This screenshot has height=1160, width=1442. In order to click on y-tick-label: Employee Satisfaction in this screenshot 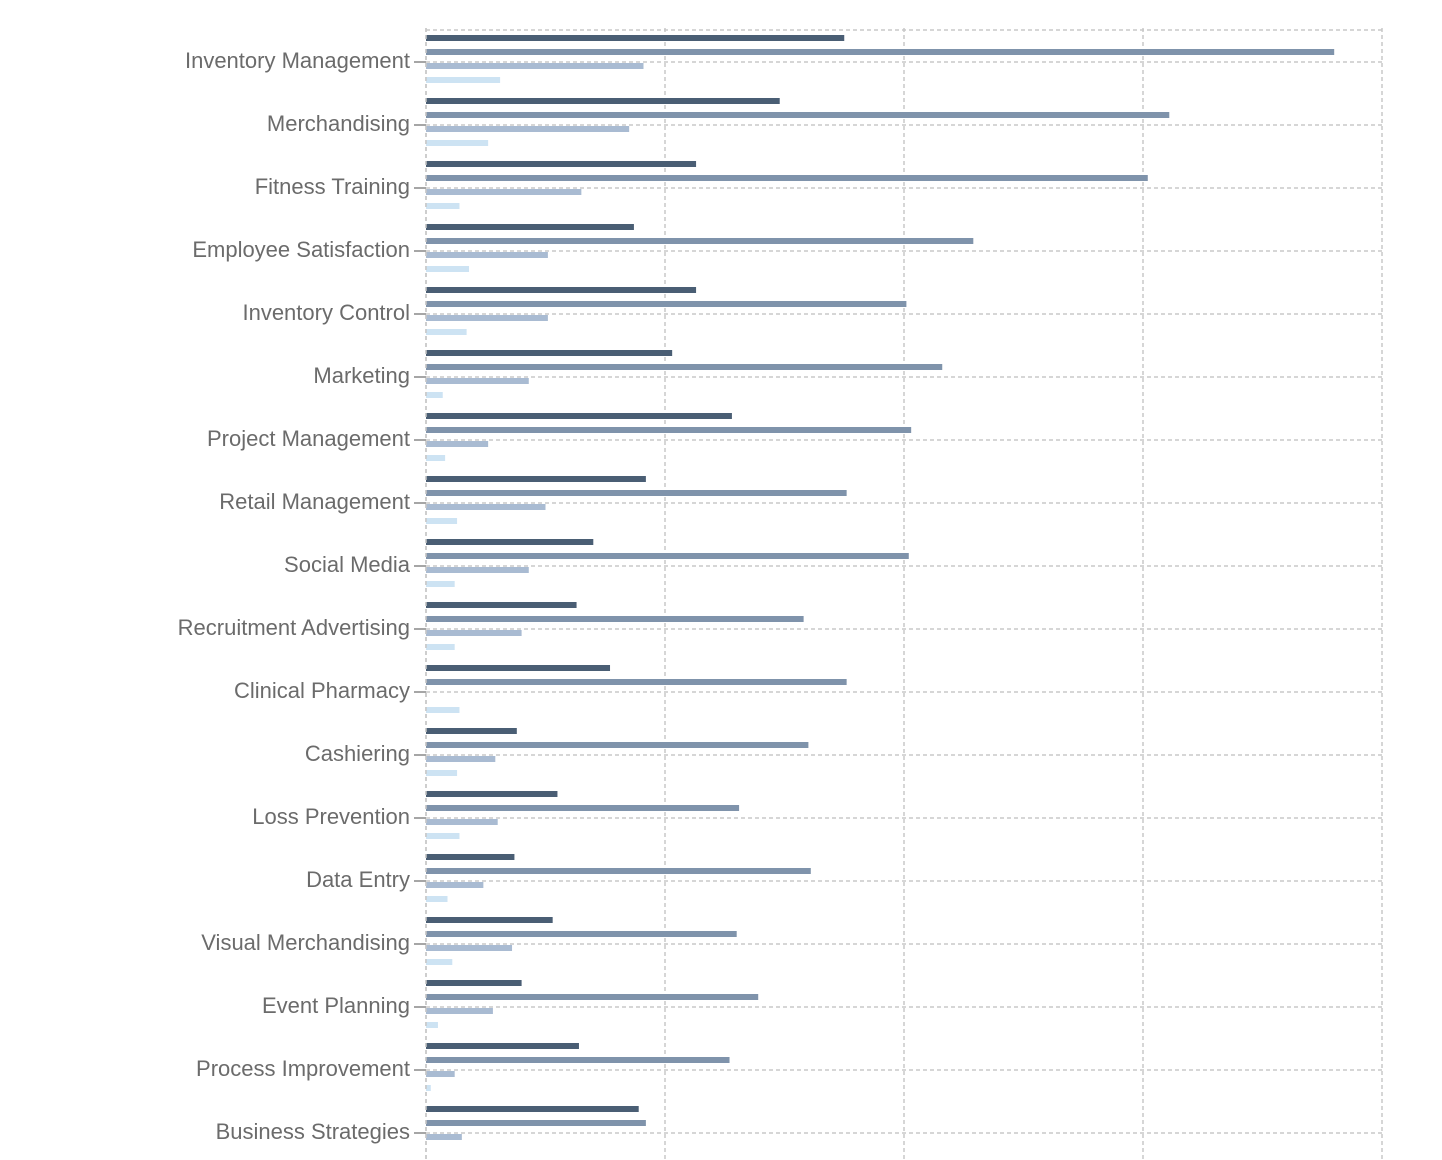, I will do `click(301, 249)`.